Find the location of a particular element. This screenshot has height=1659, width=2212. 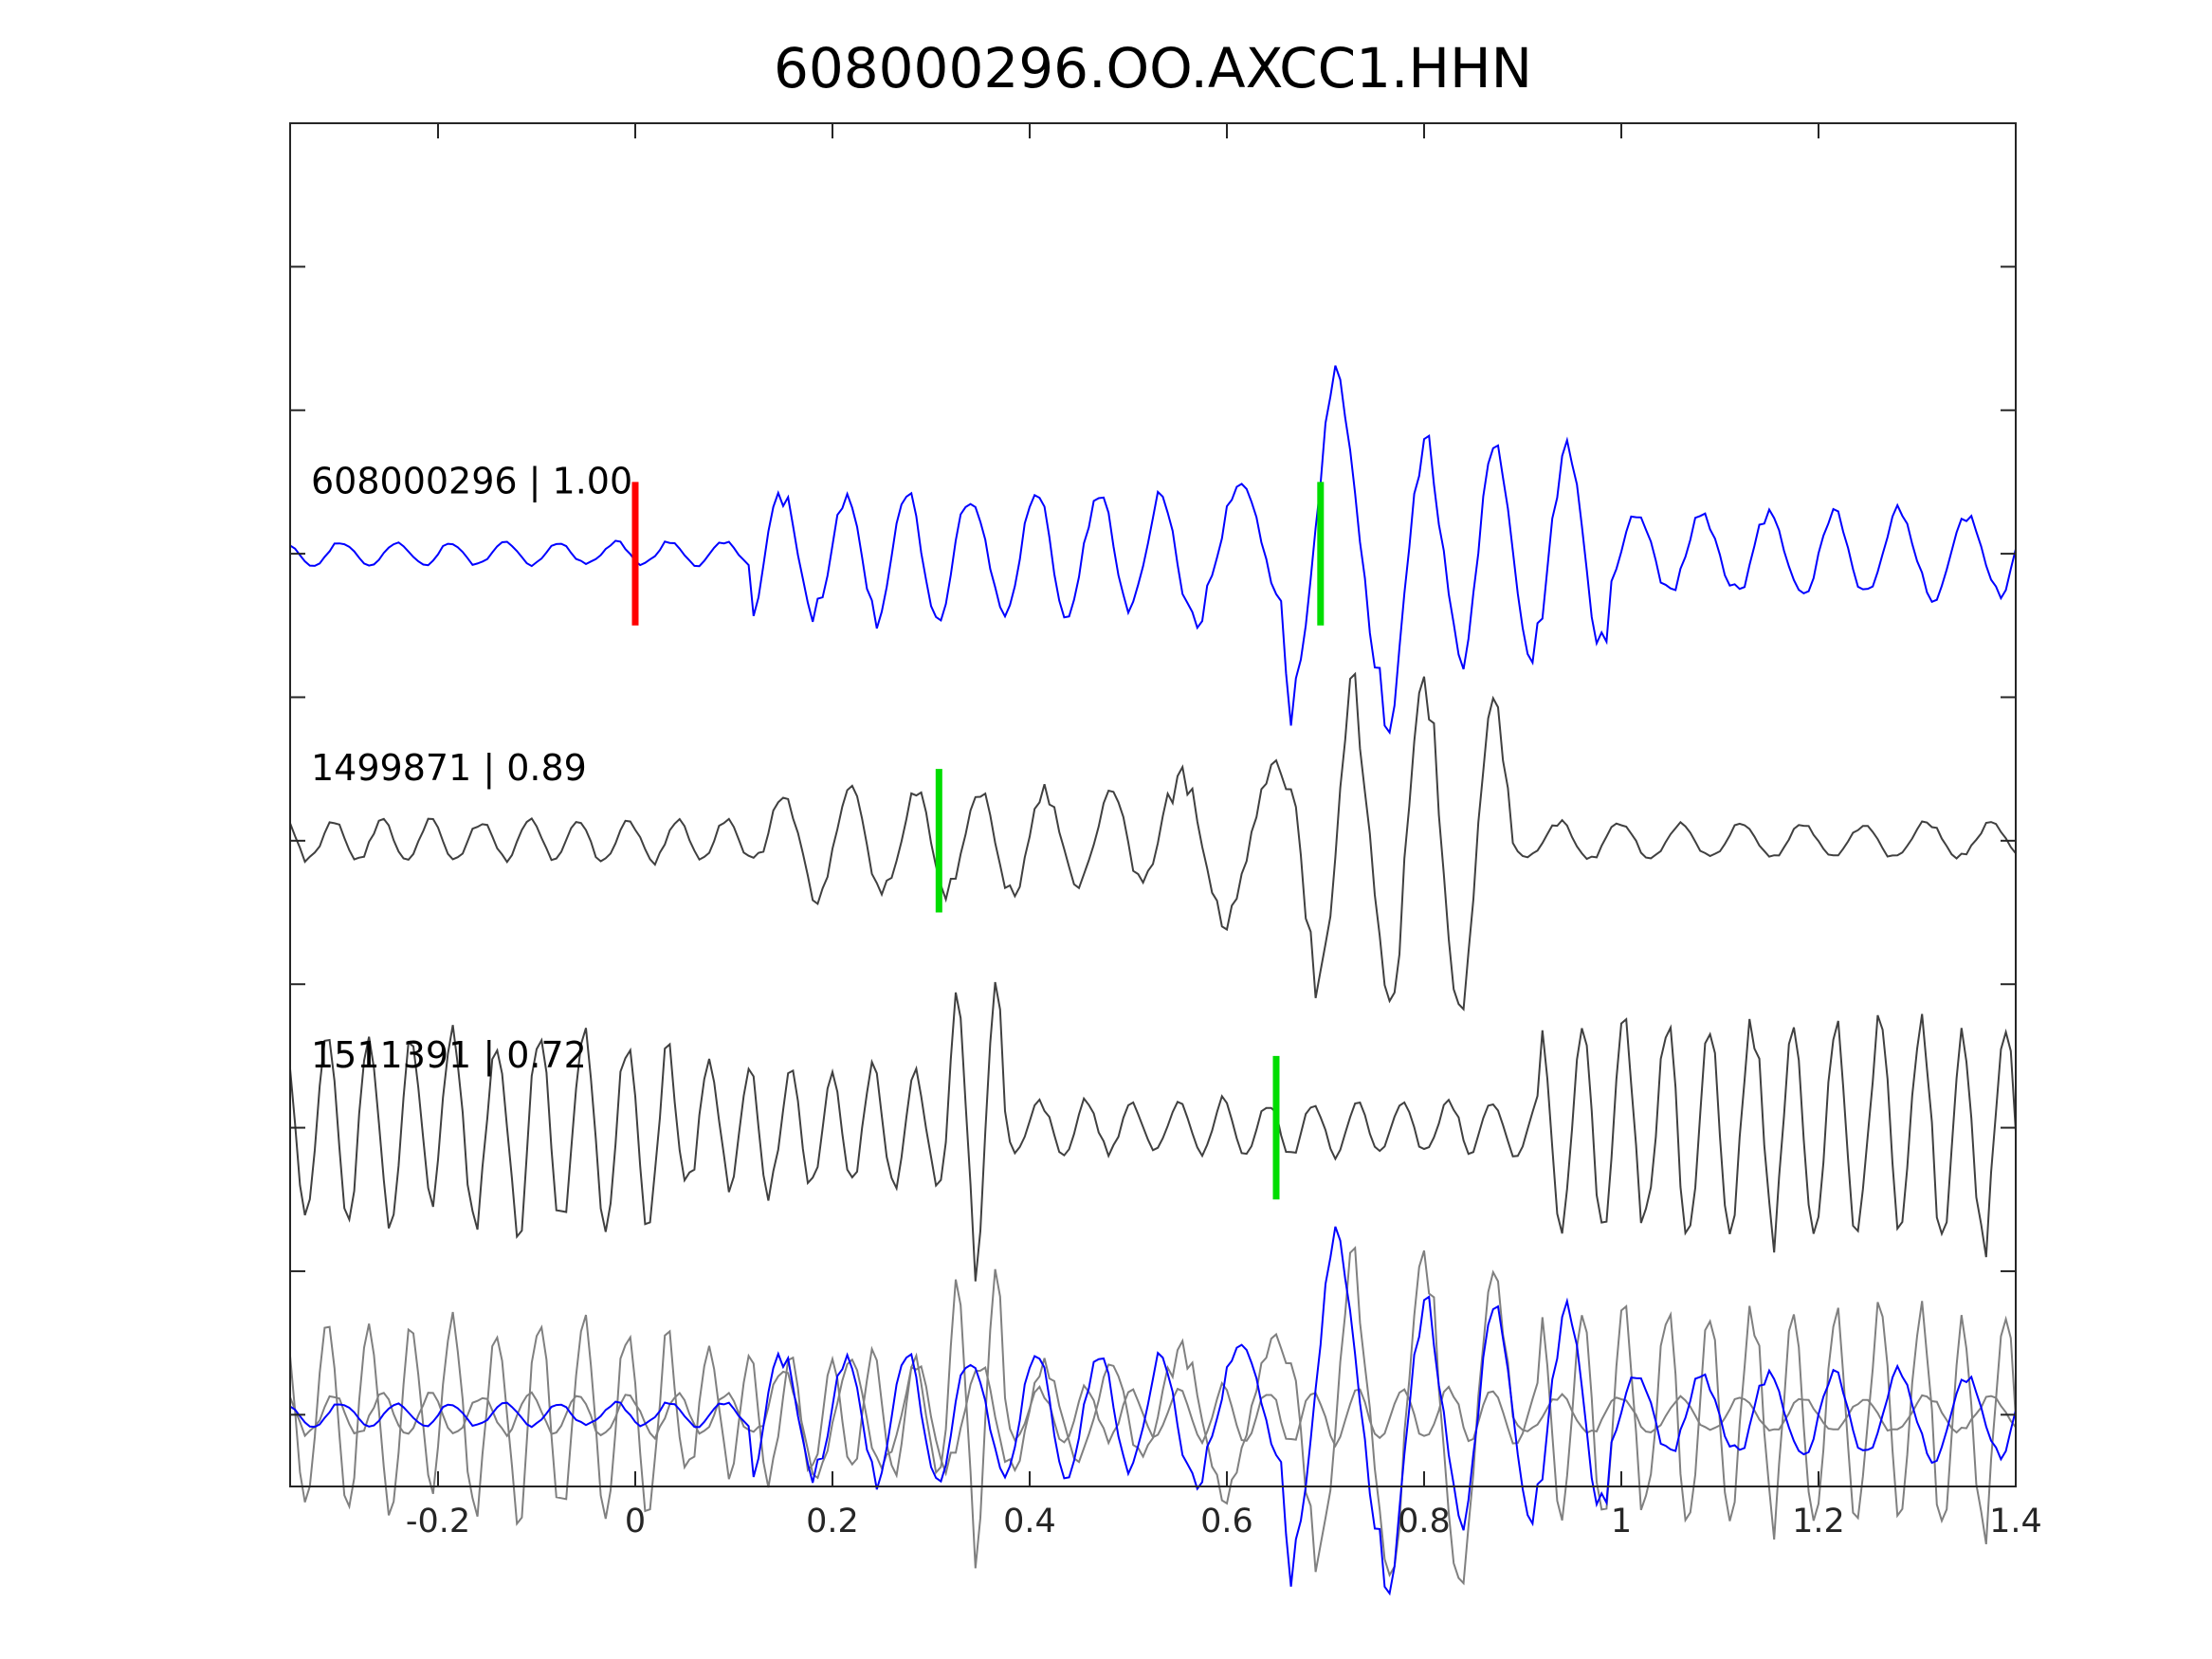

x-tick-label: 0.2 is located at coordinates (832, 1521).